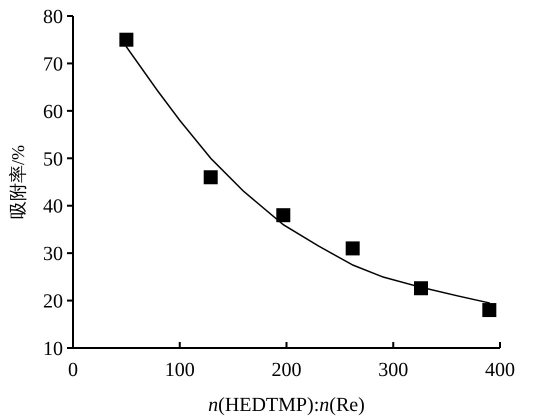 The image size is (543, 417). What do you see at coordinates (393, 370) in the screenshot?
I see `x-tick-label: 300` at bounding box center [393, 370].